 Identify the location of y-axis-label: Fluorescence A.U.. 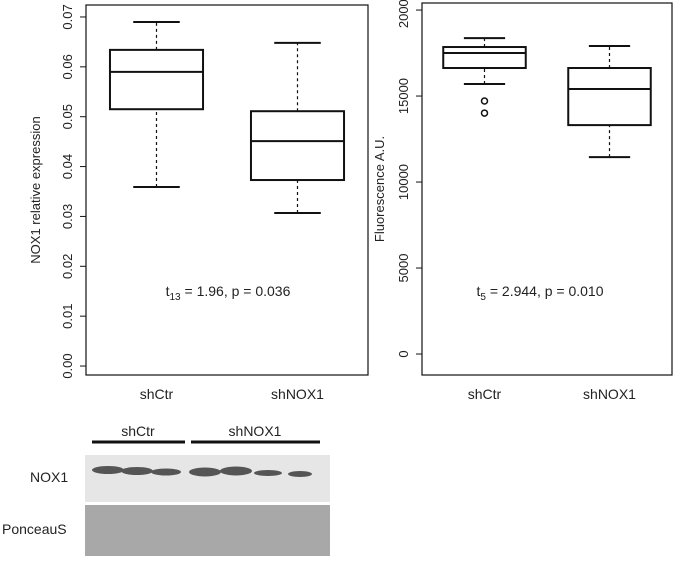
(379, 189).